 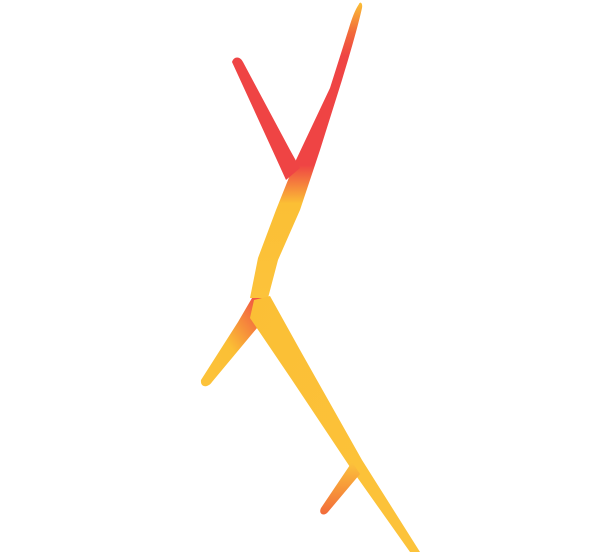 I want to click on bolt-twig, so click(x=340, y=488).